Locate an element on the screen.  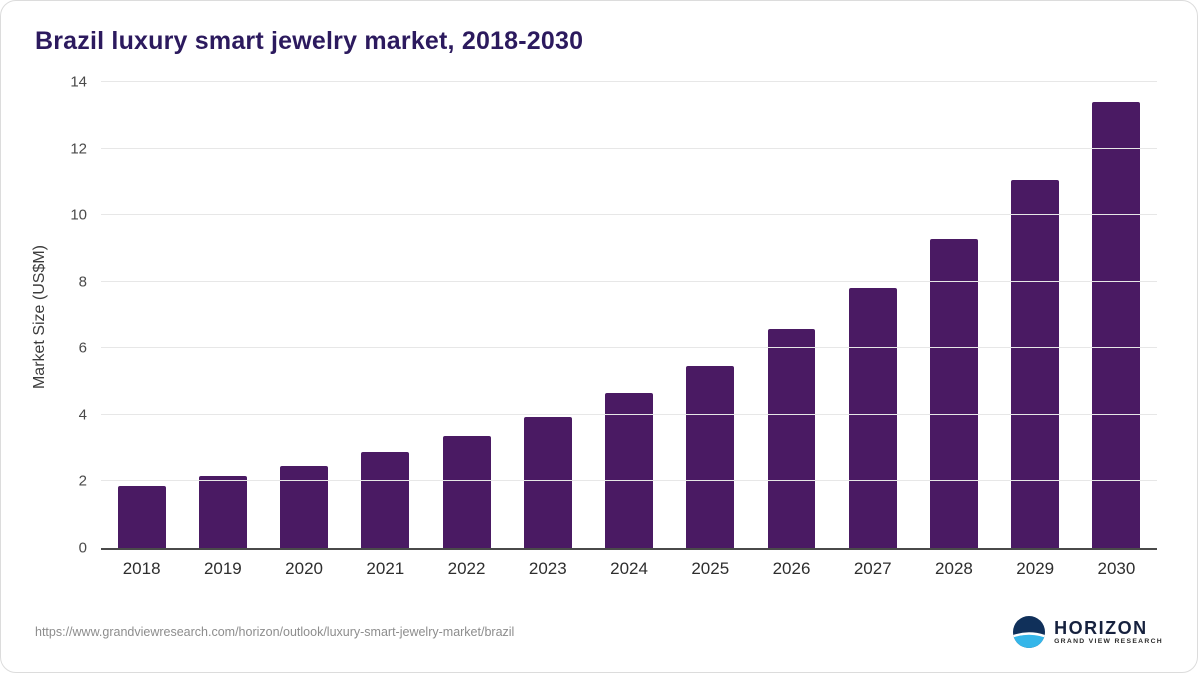
horizon-logo-icon is located at coordinates (1029, 632).